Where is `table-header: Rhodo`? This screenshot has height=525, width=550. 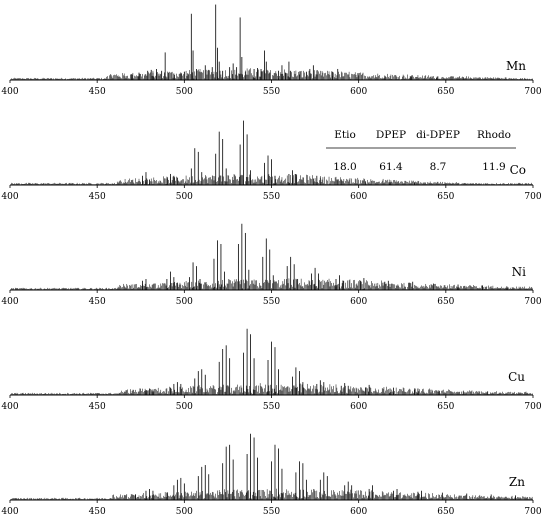
table-header: Rhodo is located at coordinates (494, 135).